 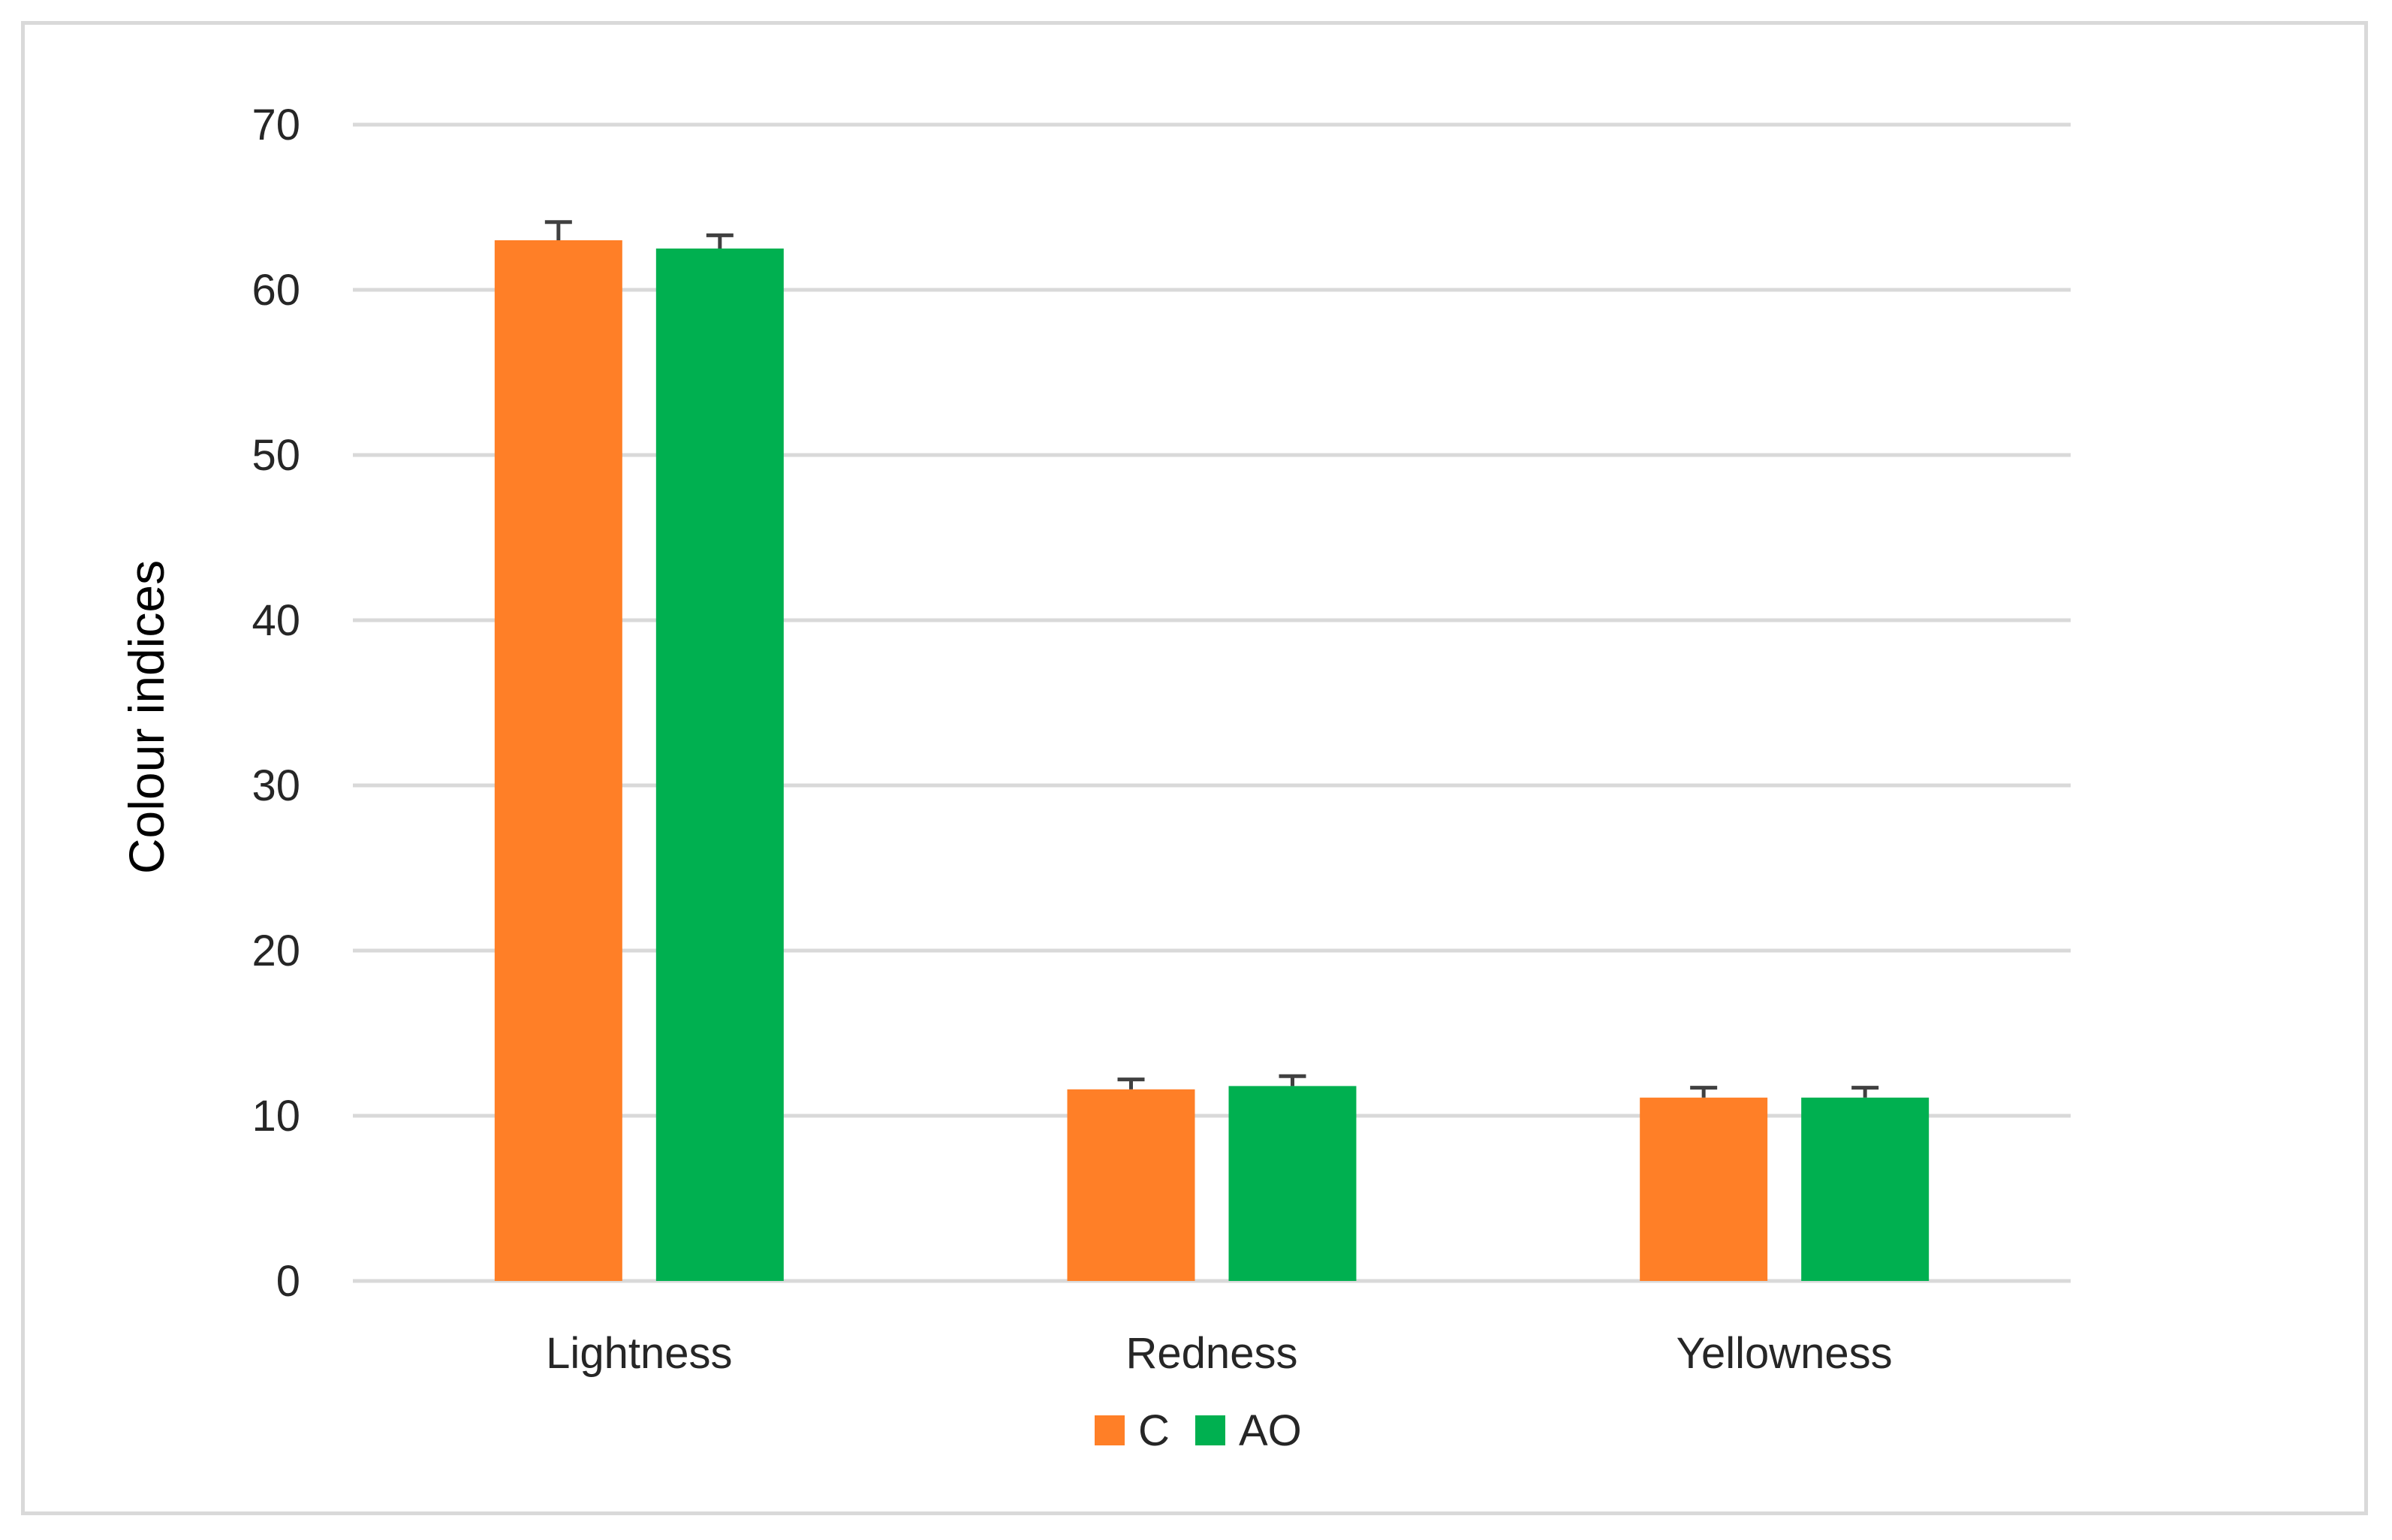 I want to click on bar-c-yellowness, so click(x=1704, y=1189).